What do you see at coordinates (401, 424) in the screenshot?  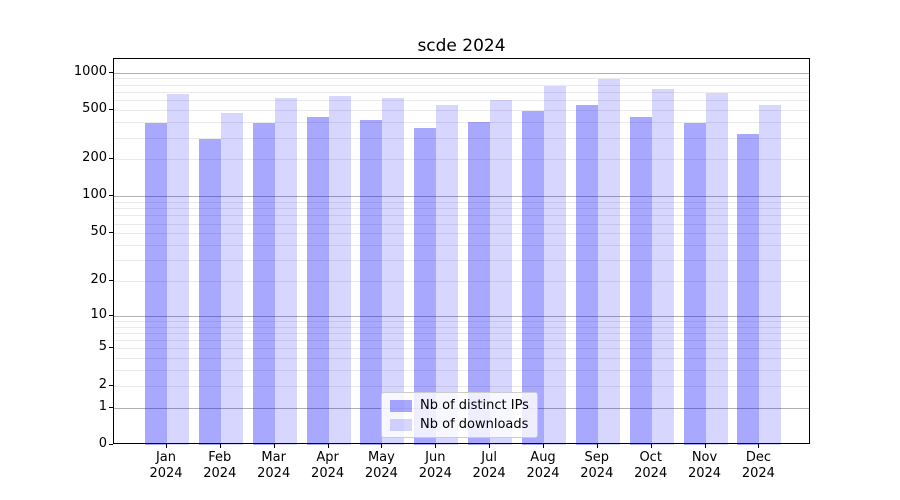 I see `legend-swatch-downloads` at bounding box center [401, 424].